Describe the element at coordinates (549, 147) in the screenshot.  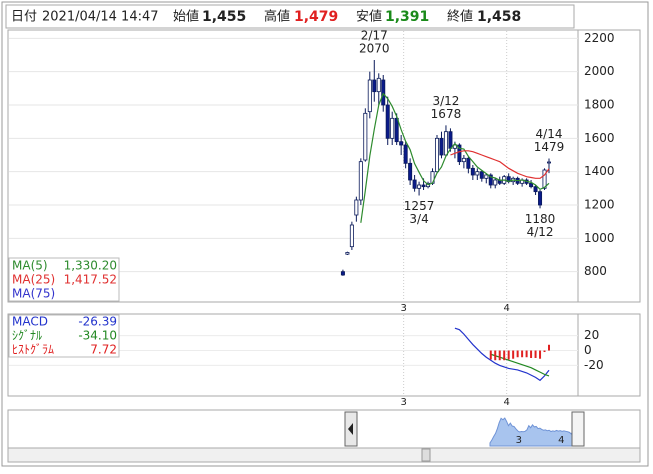
I see `annotation-value: 1479` at that location.